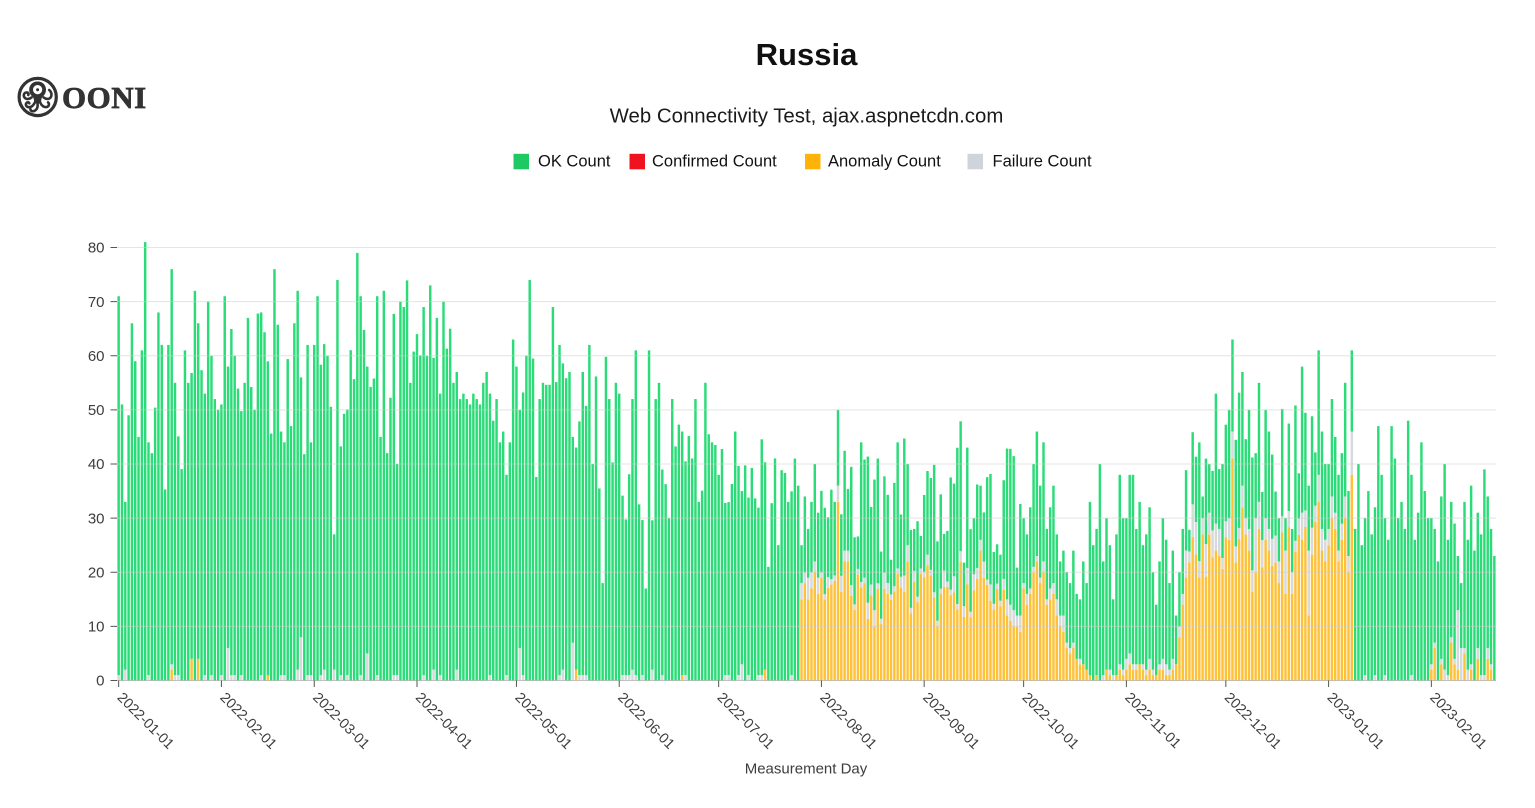 This screenshot has width=1535, height=808. I want to click on svg-text: 2023-02-01, so click(1457, 721).